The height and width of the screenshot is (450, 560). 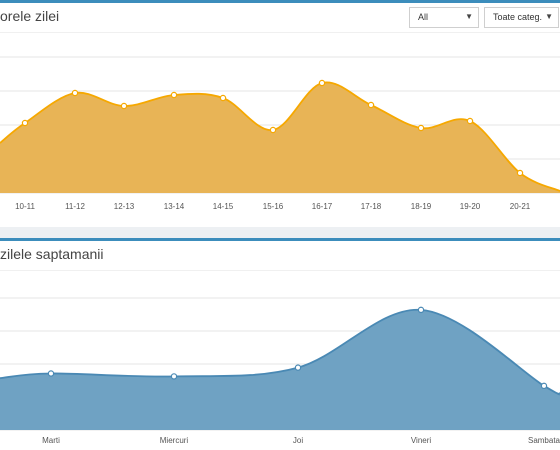 What do you see at coordinates (518, 17) in the screenshot?
I see `category-select-value: Toate categ.` at bounding box center [518, 17].